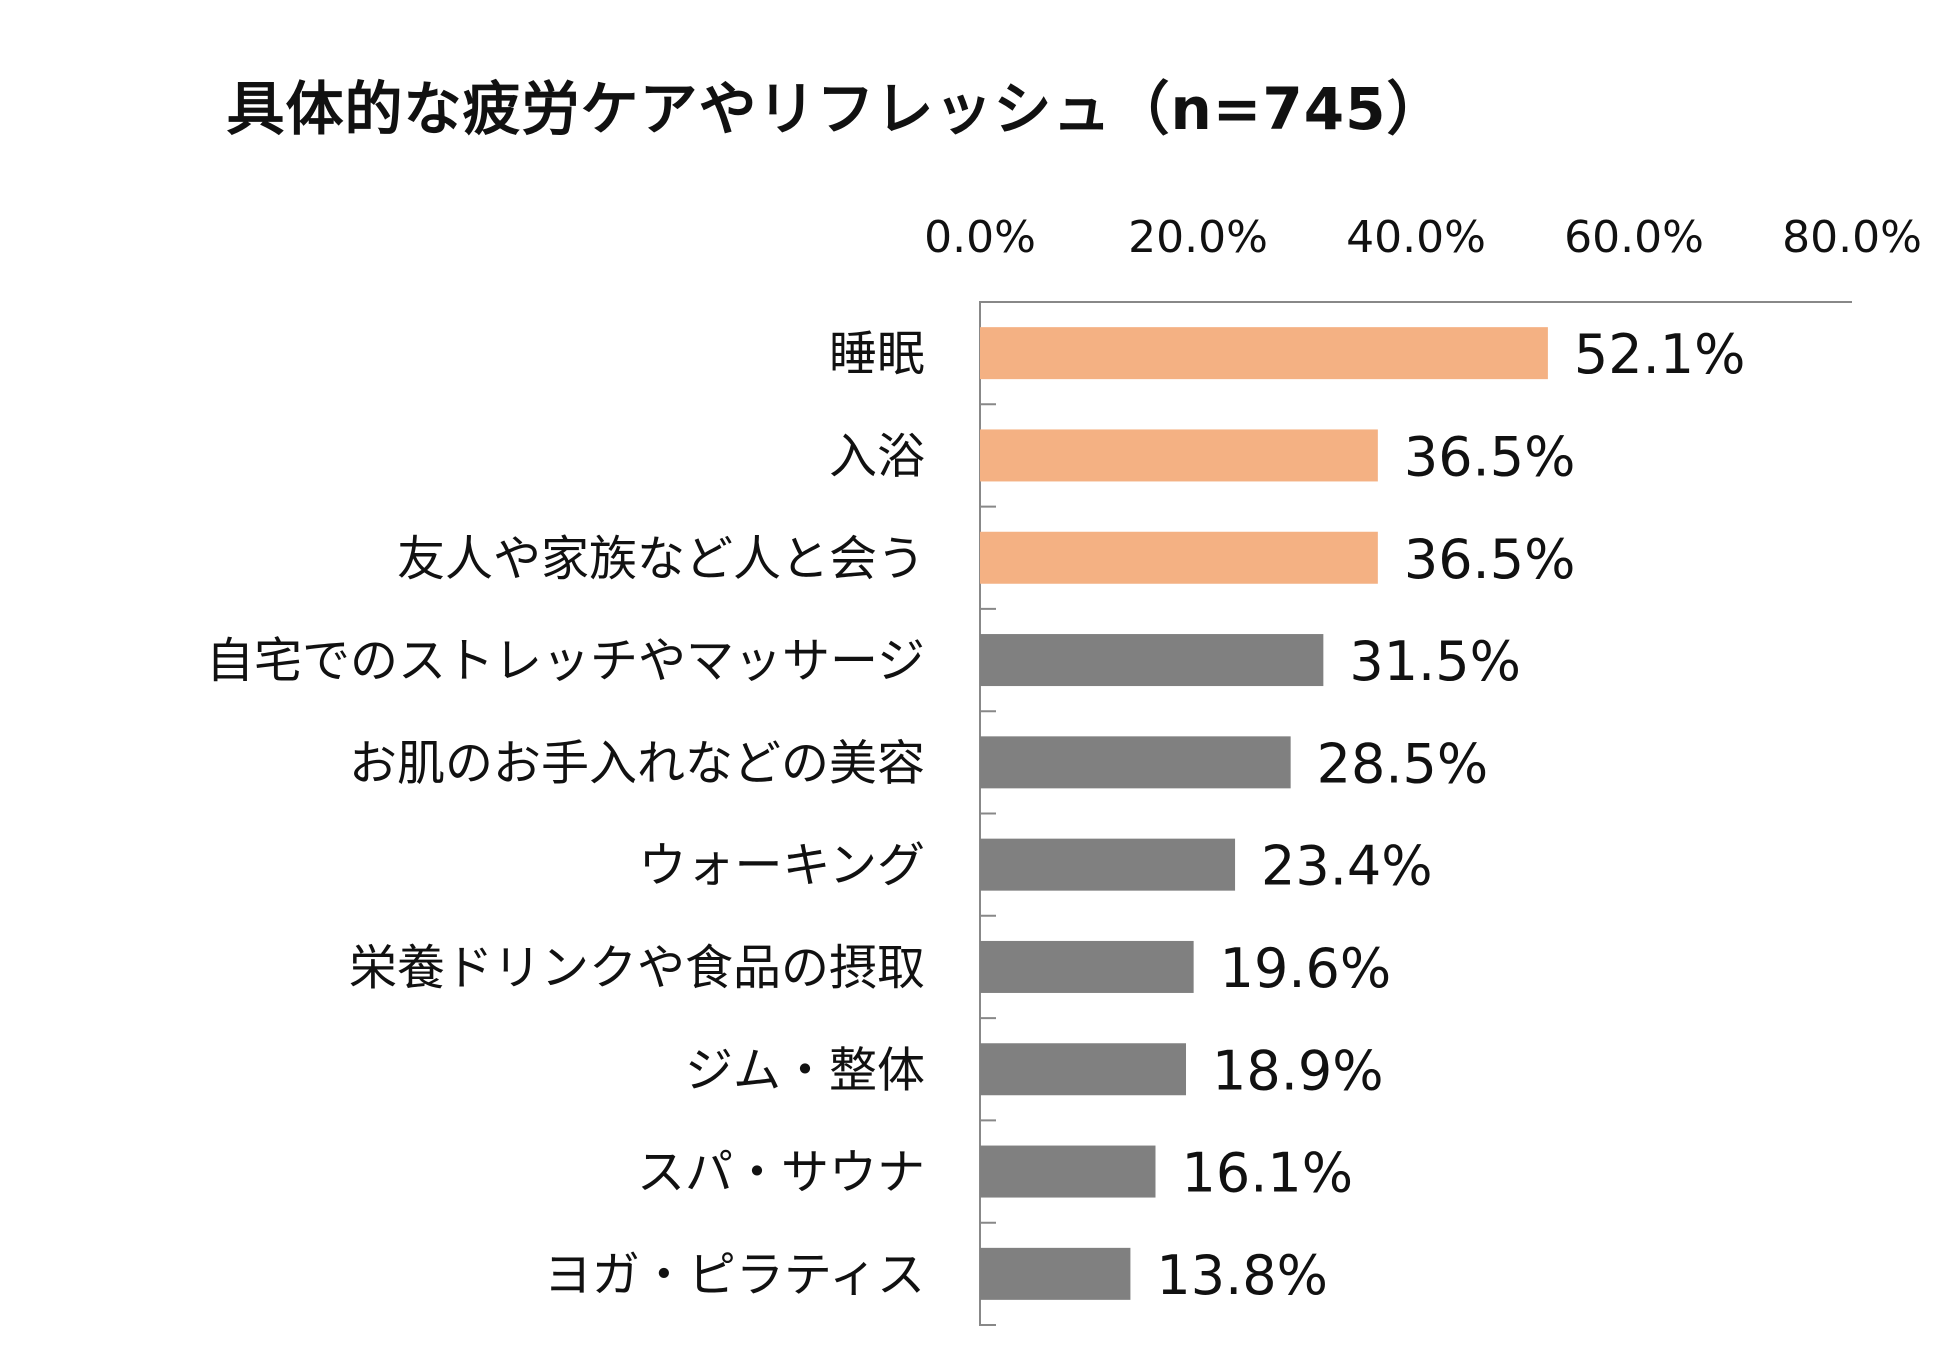 The image size is (1952, 1370). I want to click on data-label: 52.1%, so click(1660, 354).